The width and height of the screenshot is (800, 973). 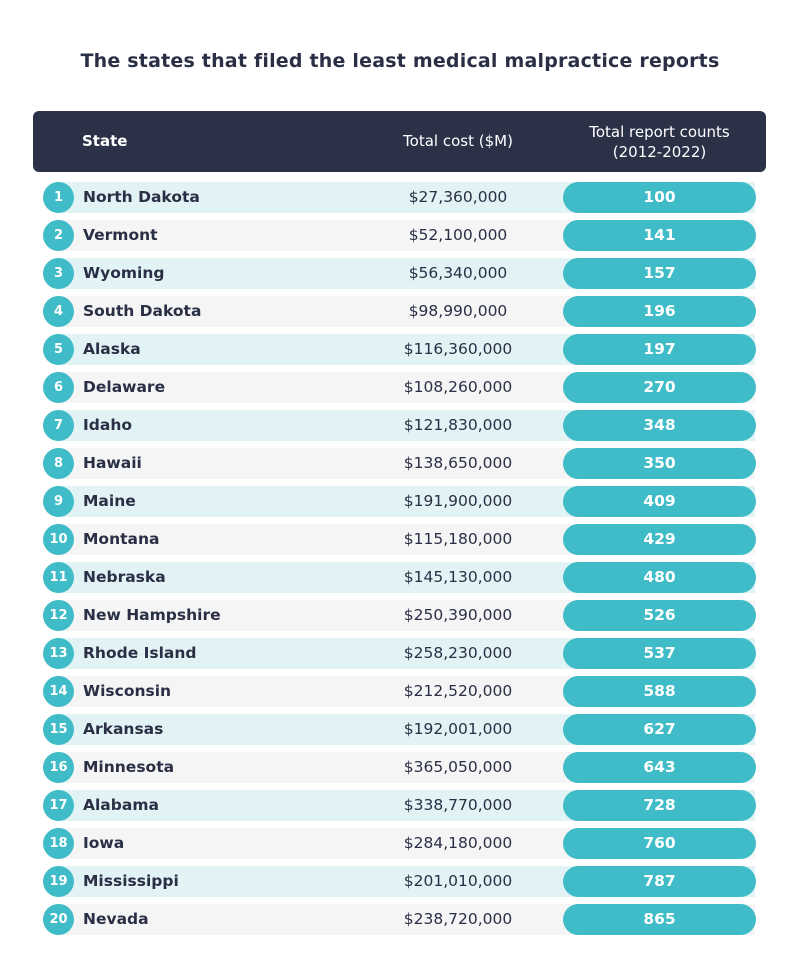 I want to click on report-count-pill: 627, so click(x=659, y=729).